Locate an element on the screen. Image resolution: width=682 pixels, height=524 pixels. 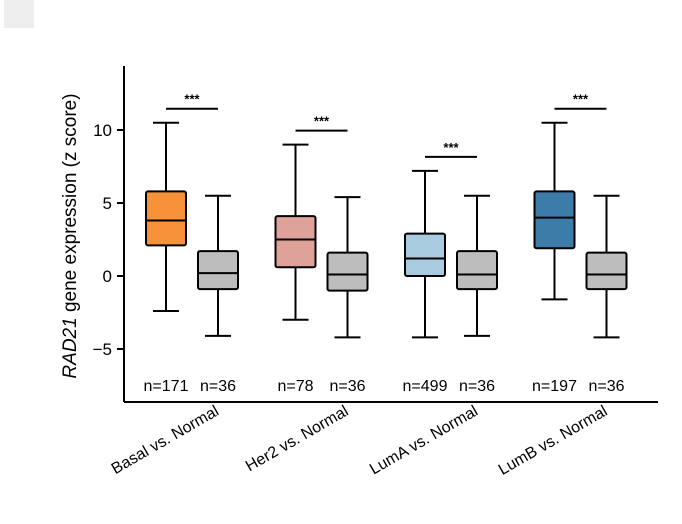
sample-size-label: n=171 is located at coordinates (166, 386).